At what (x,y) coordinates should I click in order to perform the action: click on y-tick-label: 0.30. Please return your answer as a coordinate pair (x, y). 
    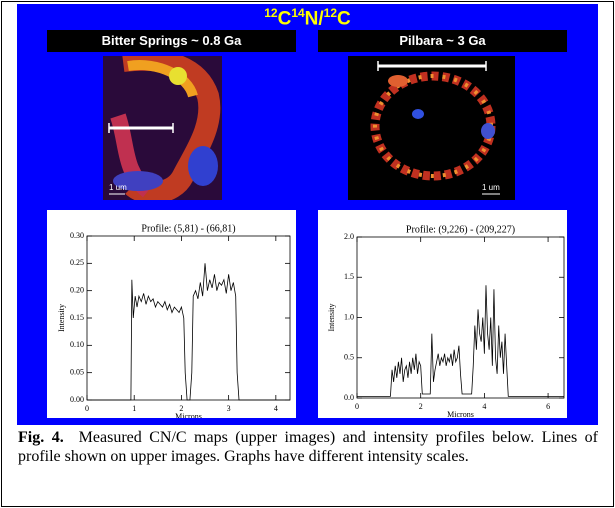
    Looking at the image, I should click on (77, 235).